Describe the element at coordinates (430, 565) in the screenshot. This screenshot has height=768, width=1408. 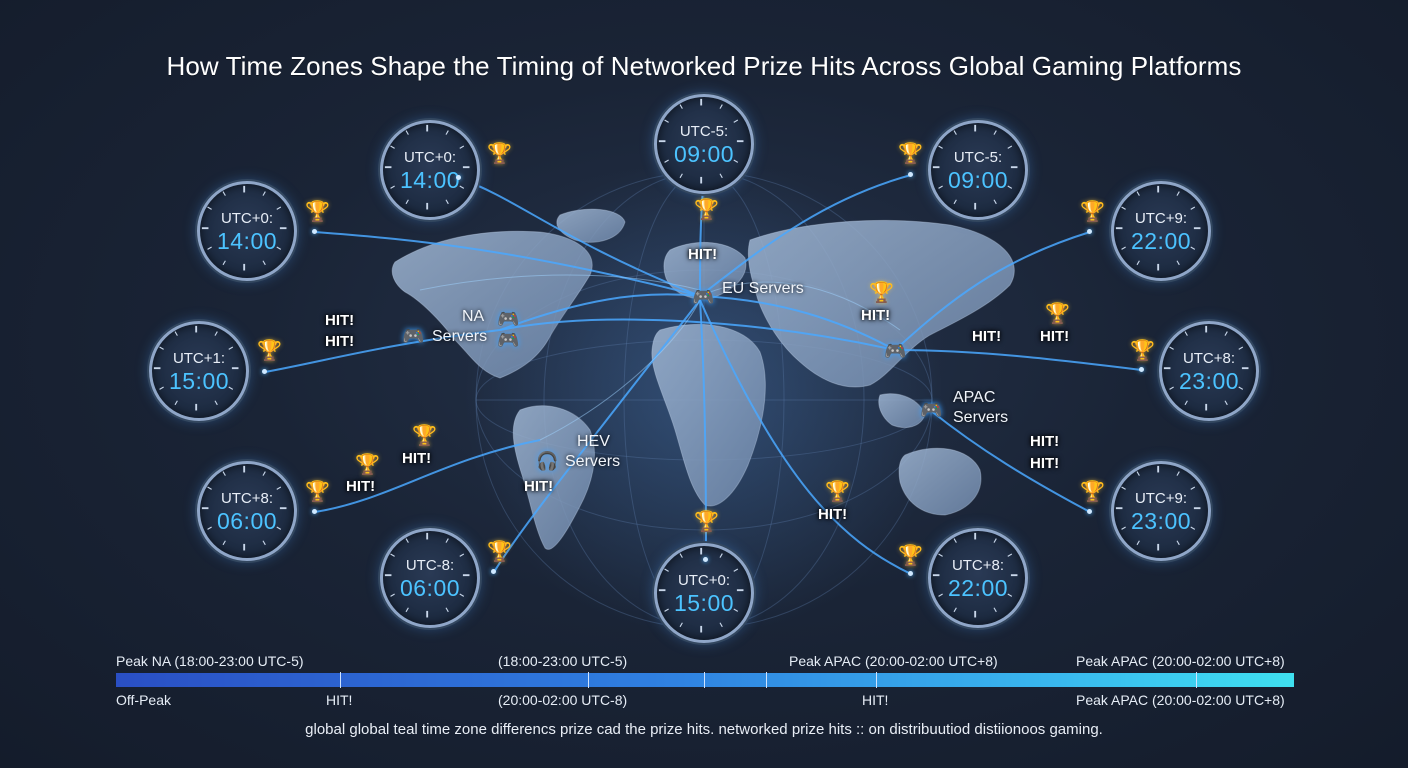
I see `clock-zone: UTC-8:` at that location.